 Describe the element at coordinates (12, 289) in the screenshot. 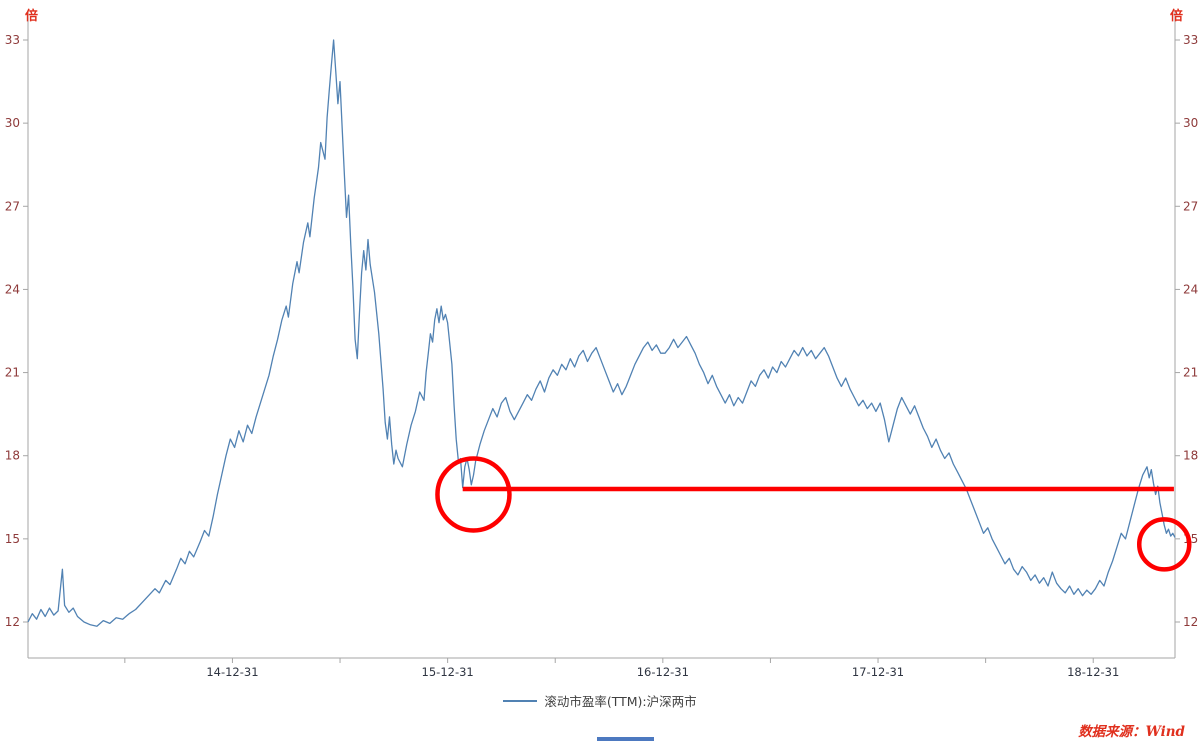

I see `y-axis-label-left: 24` at that location.